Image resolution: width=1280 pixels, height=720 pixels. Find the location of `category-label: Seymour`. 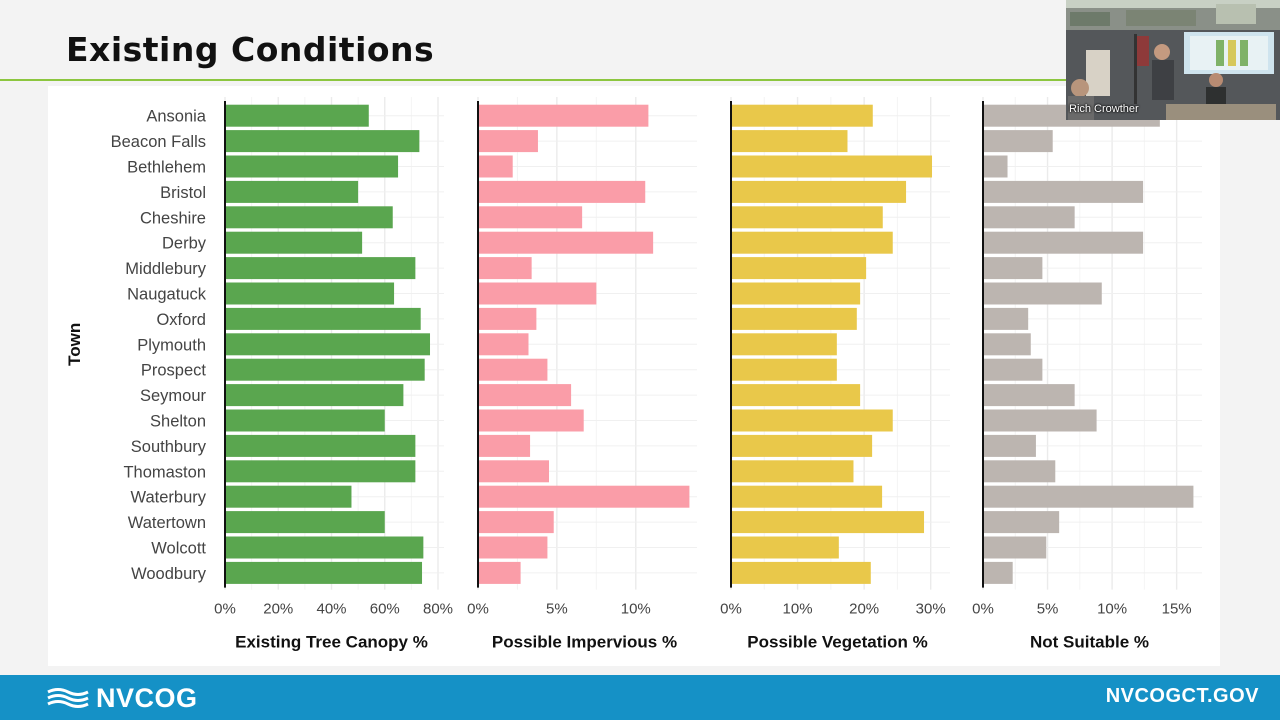

category-label: Seymour is located at coordinates (173, 396).